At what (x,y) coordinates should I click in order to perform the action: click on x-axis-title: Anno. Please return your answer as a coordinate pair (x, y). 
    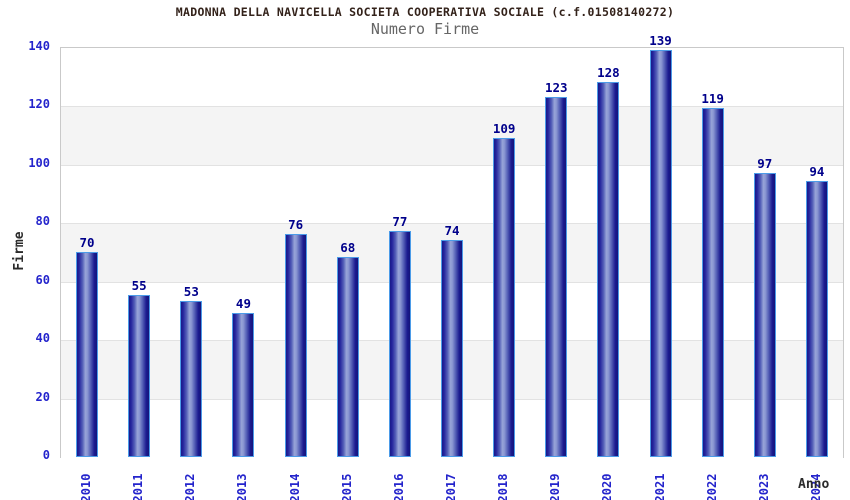
    Looking at the image, I should click on (814, 484).